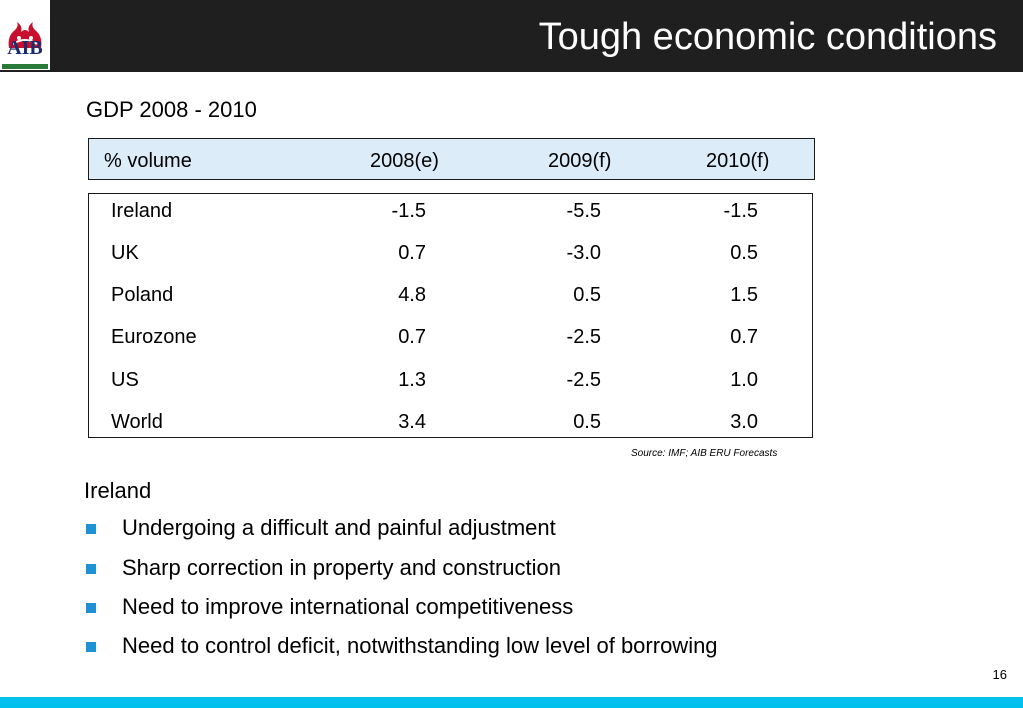 This screenshot has width=1023, height=708. Describe the element at coordinates (412, 380) in the screenshot. I see `value-cell: 1.3` at that location.